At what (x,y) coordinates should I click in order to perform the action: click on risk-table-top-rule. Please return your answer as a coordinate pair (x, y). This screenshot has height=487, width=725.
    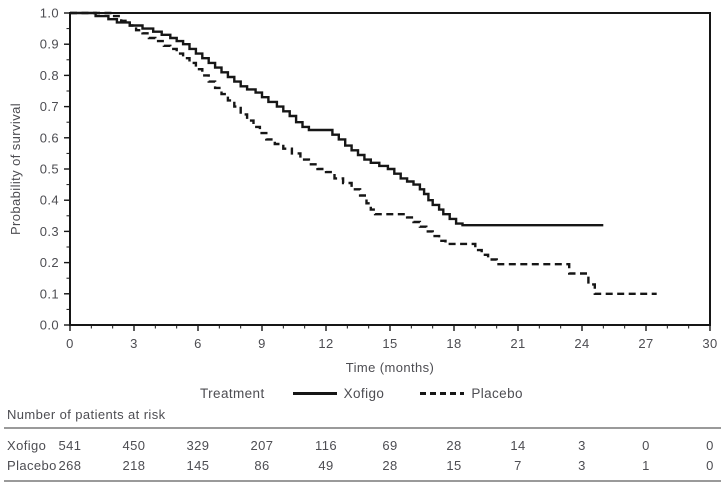
    Looking at the image, I should click on (362, 428).